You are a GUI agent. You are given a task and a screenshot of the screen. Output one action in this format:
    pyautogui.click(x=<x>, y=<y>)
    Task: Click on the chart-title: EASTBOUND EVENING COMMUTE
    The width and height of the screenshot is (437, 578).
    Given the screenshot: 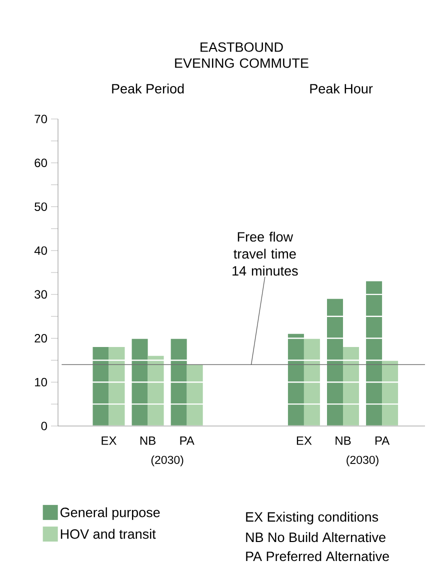 What is the action you would take?
    pyautogui.click(x=241, y=55)
    